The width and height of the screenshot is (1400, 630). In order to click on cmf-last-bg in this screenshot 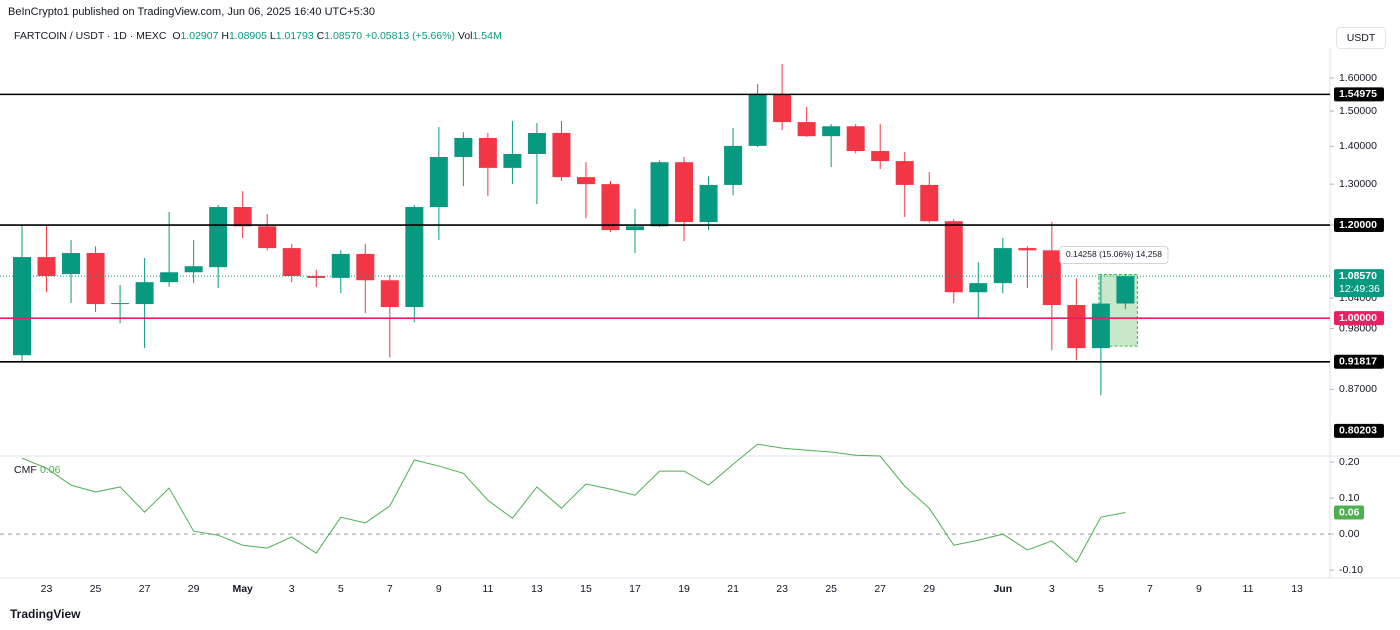, I will do `click(1349, 512)`.